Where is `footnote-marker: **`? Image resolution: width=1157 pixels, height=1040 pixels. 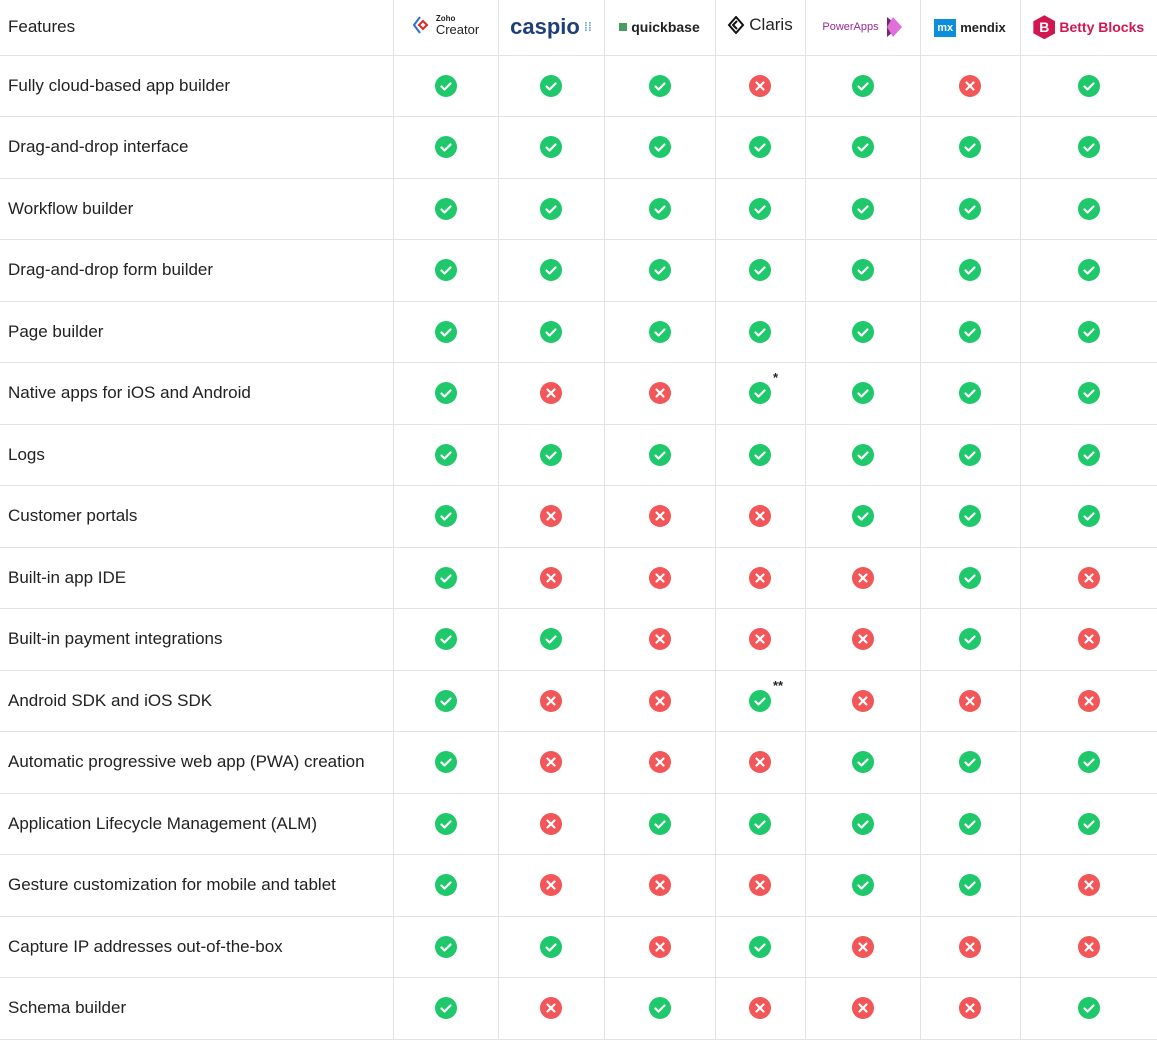 footnote-marker: ** is located at coordinates (778, 685).